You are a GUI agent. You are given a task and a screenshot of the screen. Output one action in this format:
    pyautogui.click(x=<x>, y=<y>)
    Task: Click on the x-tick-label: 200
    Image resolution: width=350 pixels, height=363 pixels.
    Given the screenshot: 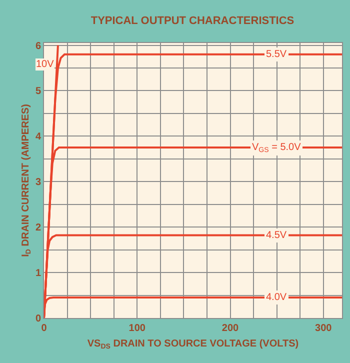 What is the action you would take?
    pyautogui.click(x=231, y=328)
    